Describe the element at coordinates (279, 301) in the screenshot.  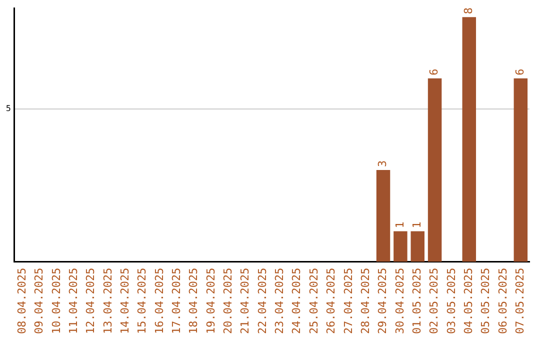
I see `x-tick-label: 23.04.2025` at that location.